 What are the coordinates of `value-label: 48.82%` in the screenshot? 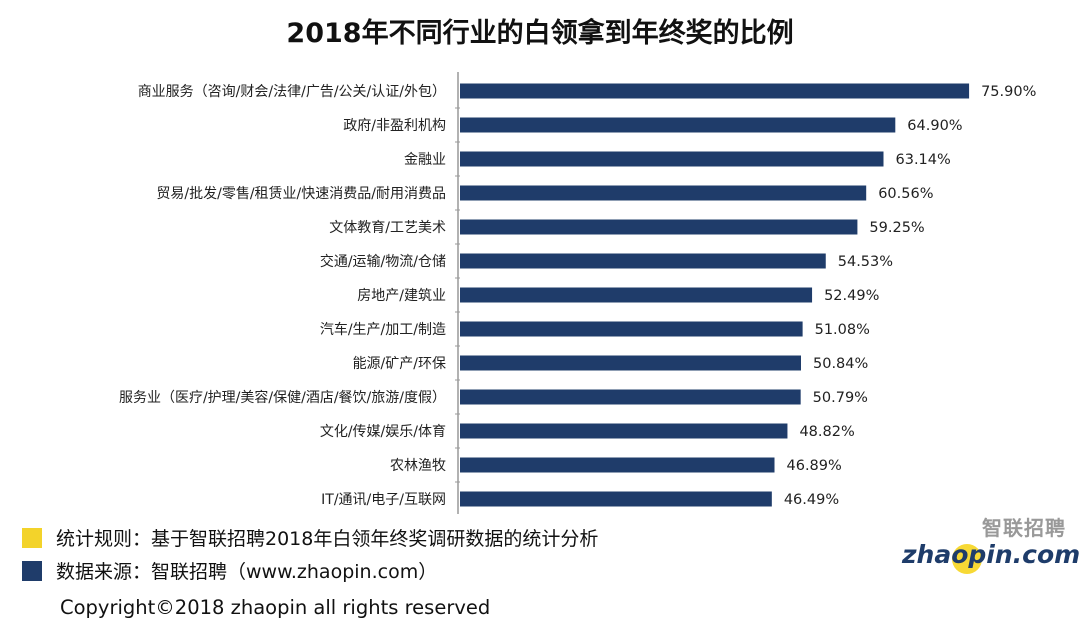 It's located at (826, 432).